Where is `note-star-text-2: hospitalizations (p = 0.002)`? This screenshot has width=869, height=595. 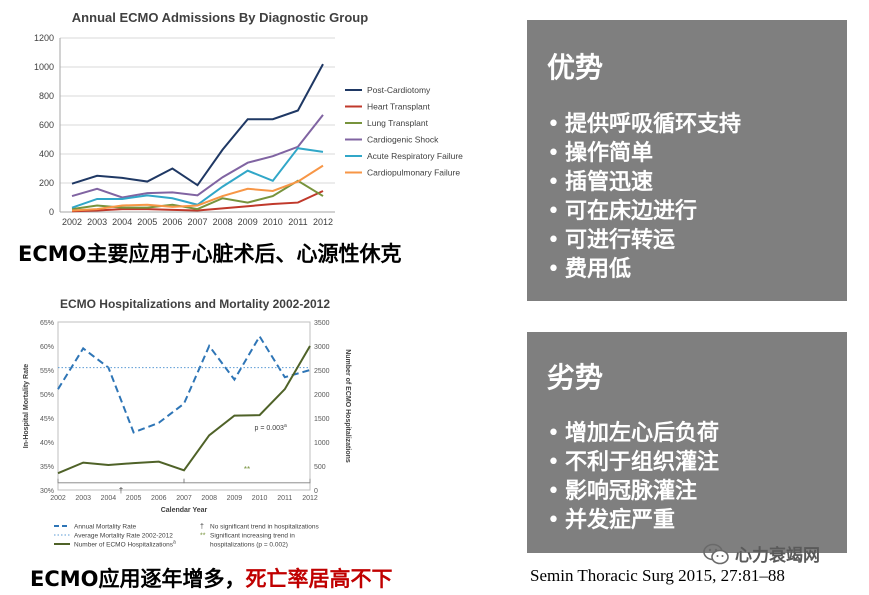 note-star-text-2: hospitalizations (p = 0.002) is located at coordinates (249, 545).